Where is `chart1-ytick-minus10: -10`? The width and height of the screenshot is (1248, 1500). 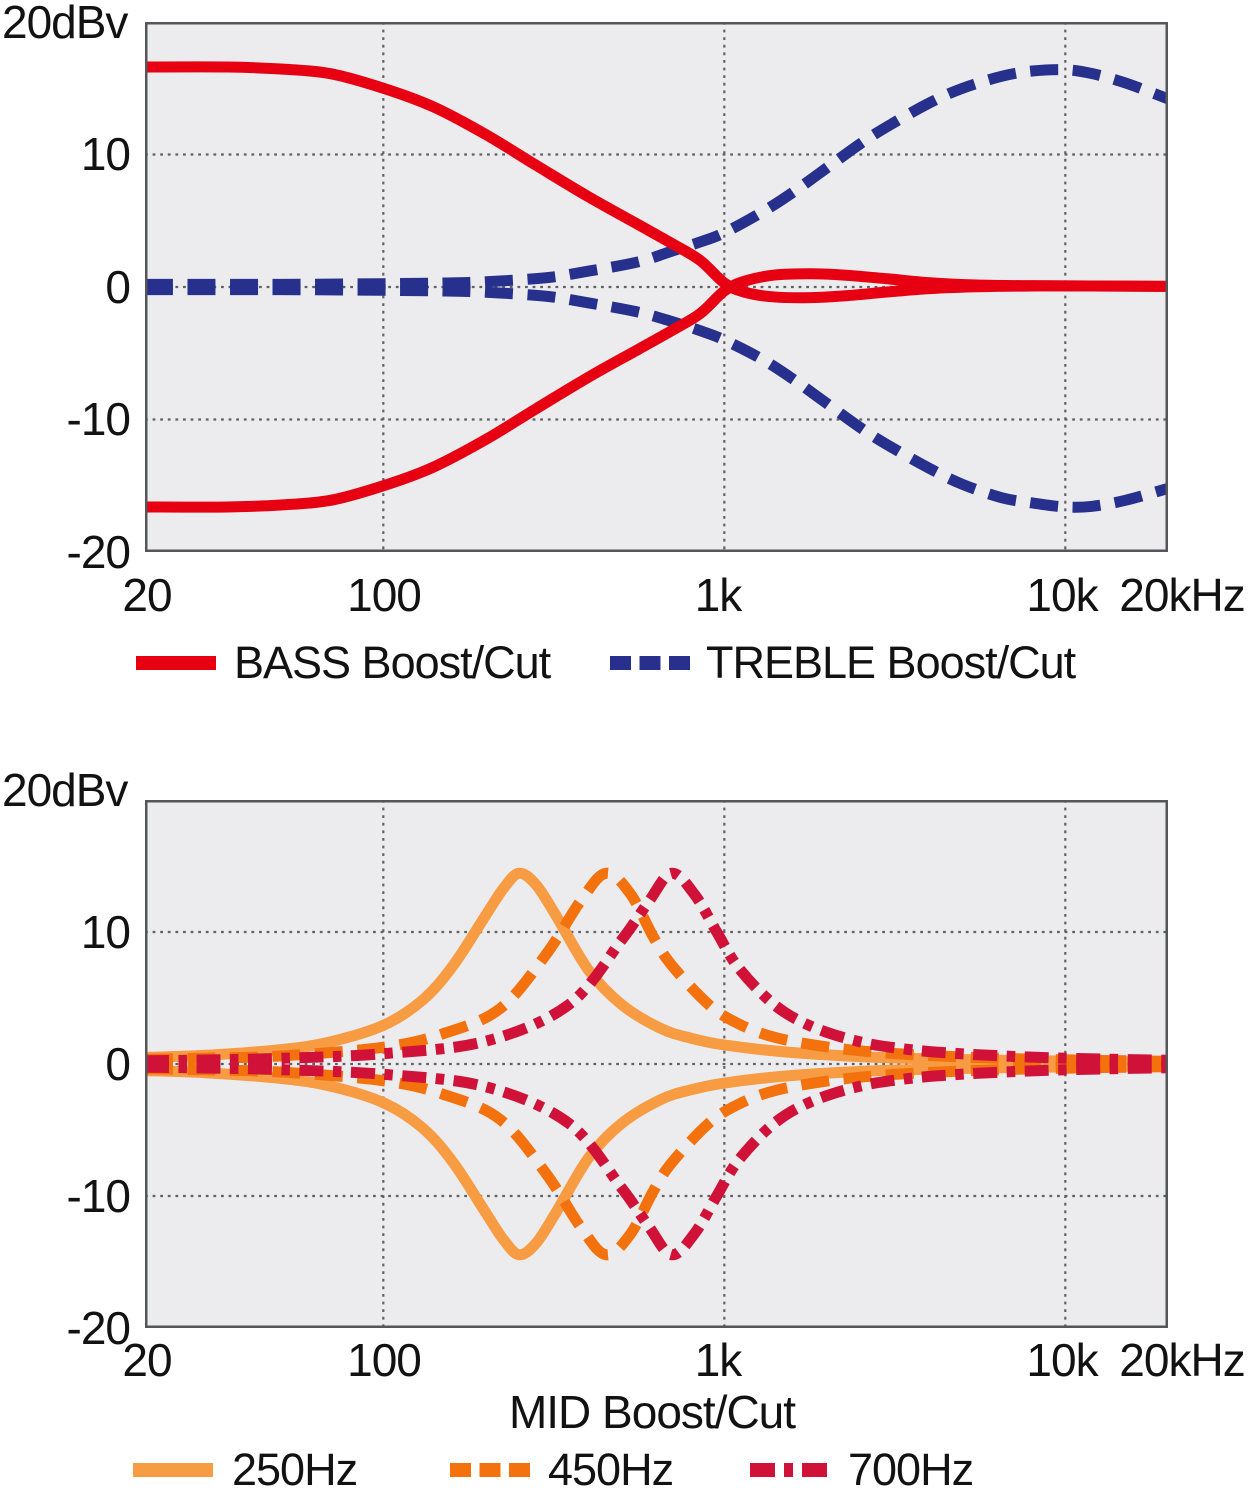
chart1-ytick-minus10: -10 is located at coordinates (98, 419).